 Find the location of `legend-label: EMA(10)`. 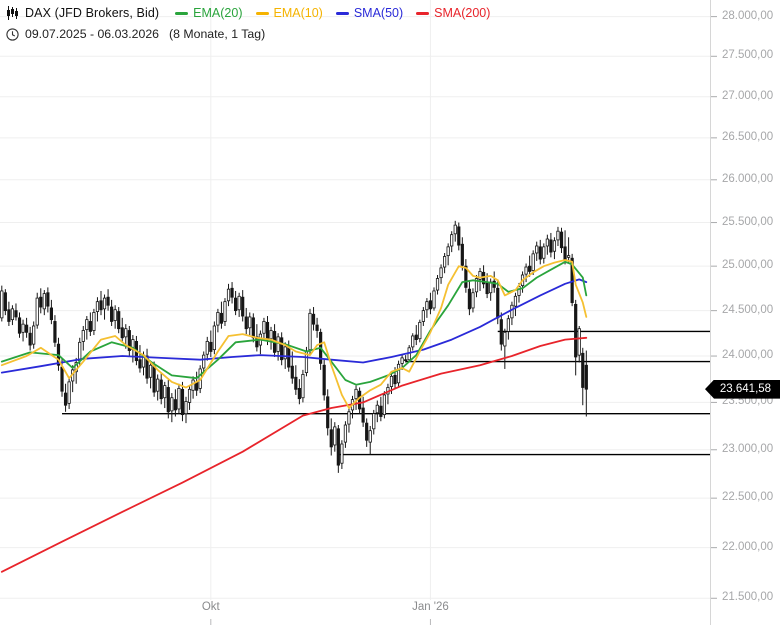

legend-label: EMA(10) is located at coordinates (298, 13).